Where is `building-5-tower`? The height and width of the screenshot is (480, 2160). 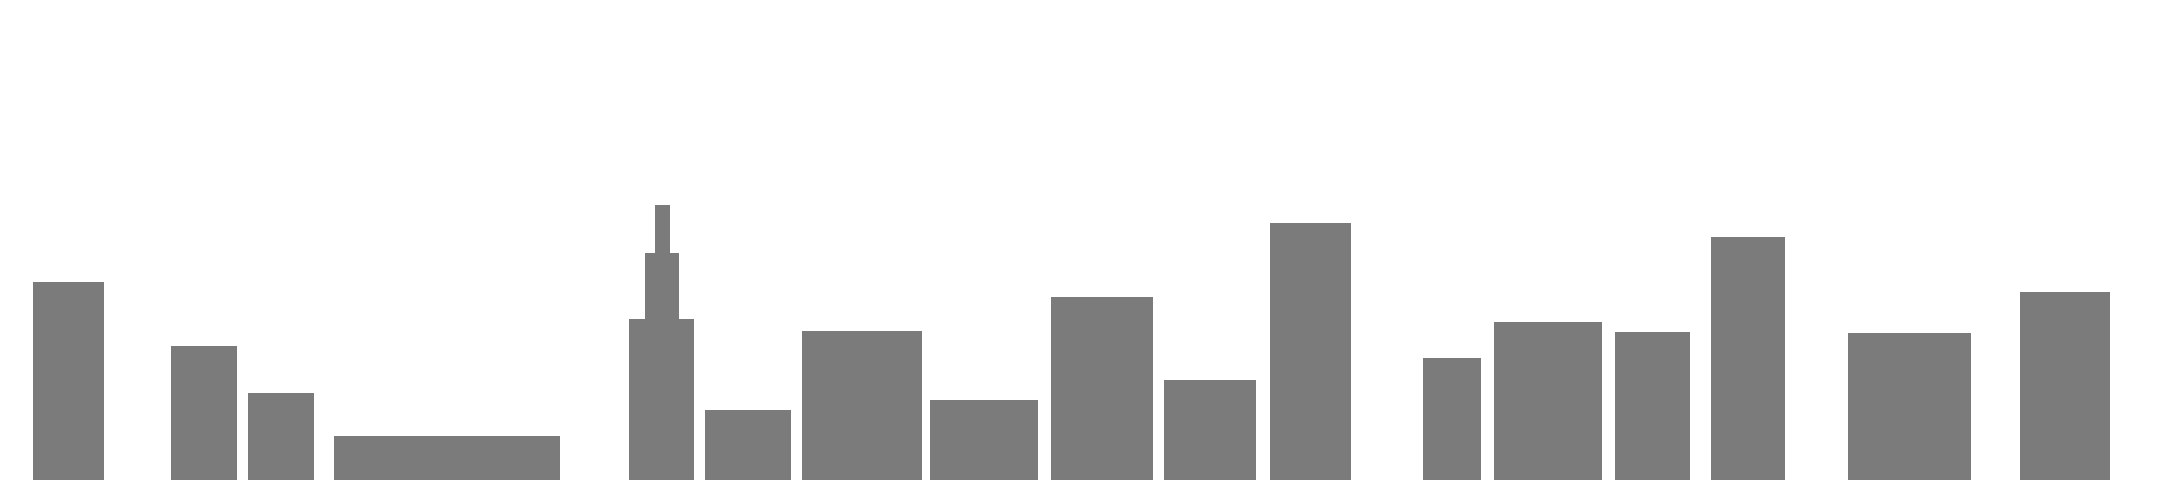
building-5-tower is located at coordinates (661, 342).